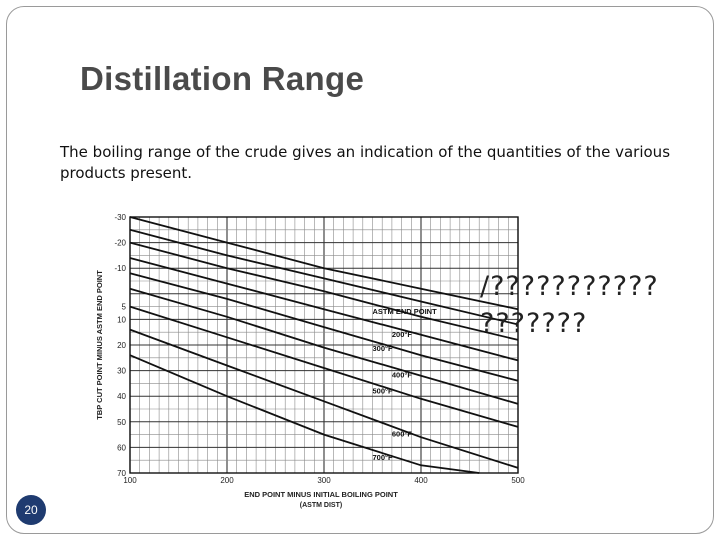  I want to click on series-label: 500°F, so click(383, 390).